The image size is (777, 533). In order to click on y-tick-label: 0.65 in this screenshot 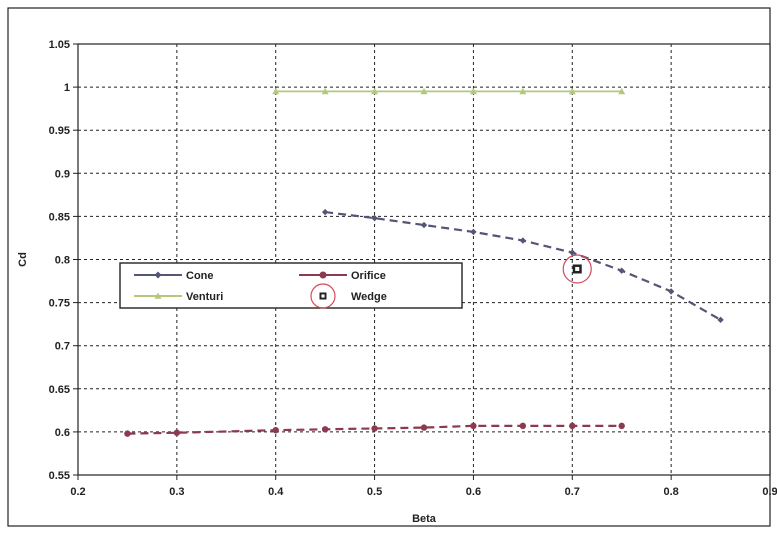, I will do `click(59, 390)`.